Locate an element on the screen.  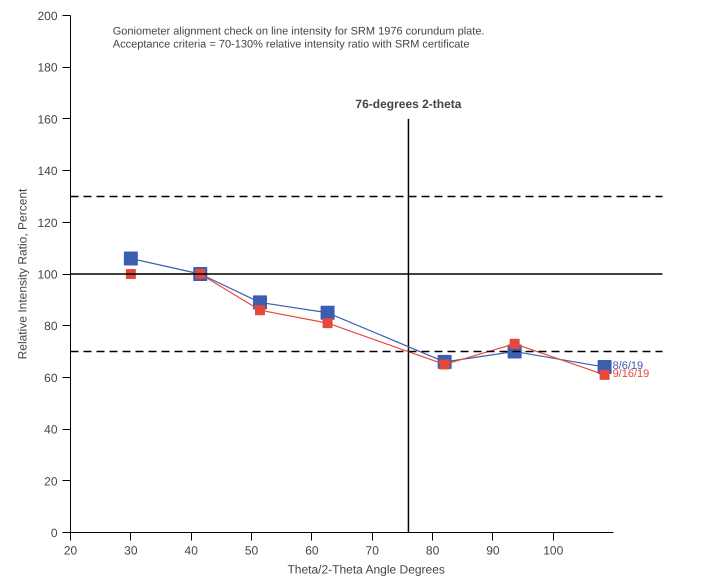
y-tick-label: 180 is located at coordinates (47, 67).